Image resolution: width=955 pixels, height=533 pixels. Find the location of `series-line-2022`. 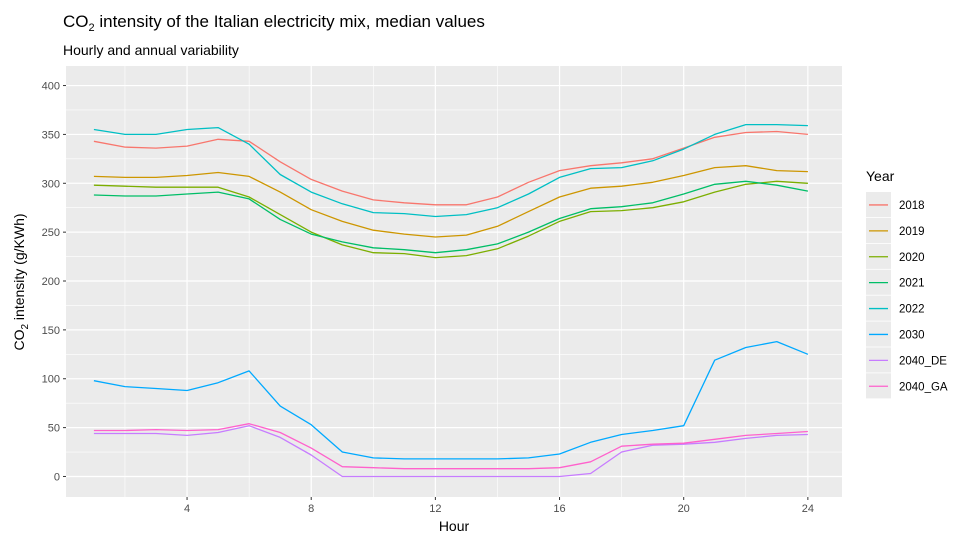

series-line-2022 is located at coordinates (450, 170).